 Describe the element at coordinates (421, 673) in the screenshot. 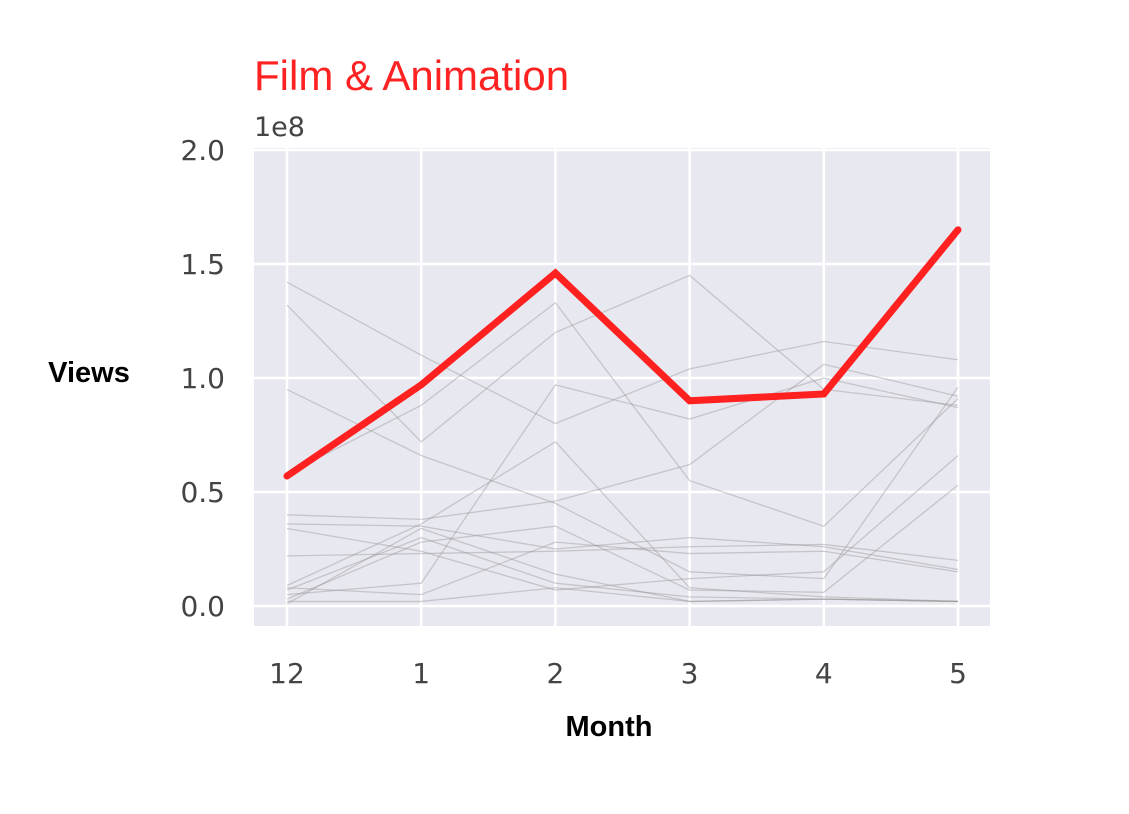

I see `x-tick-label: 1` at that location.